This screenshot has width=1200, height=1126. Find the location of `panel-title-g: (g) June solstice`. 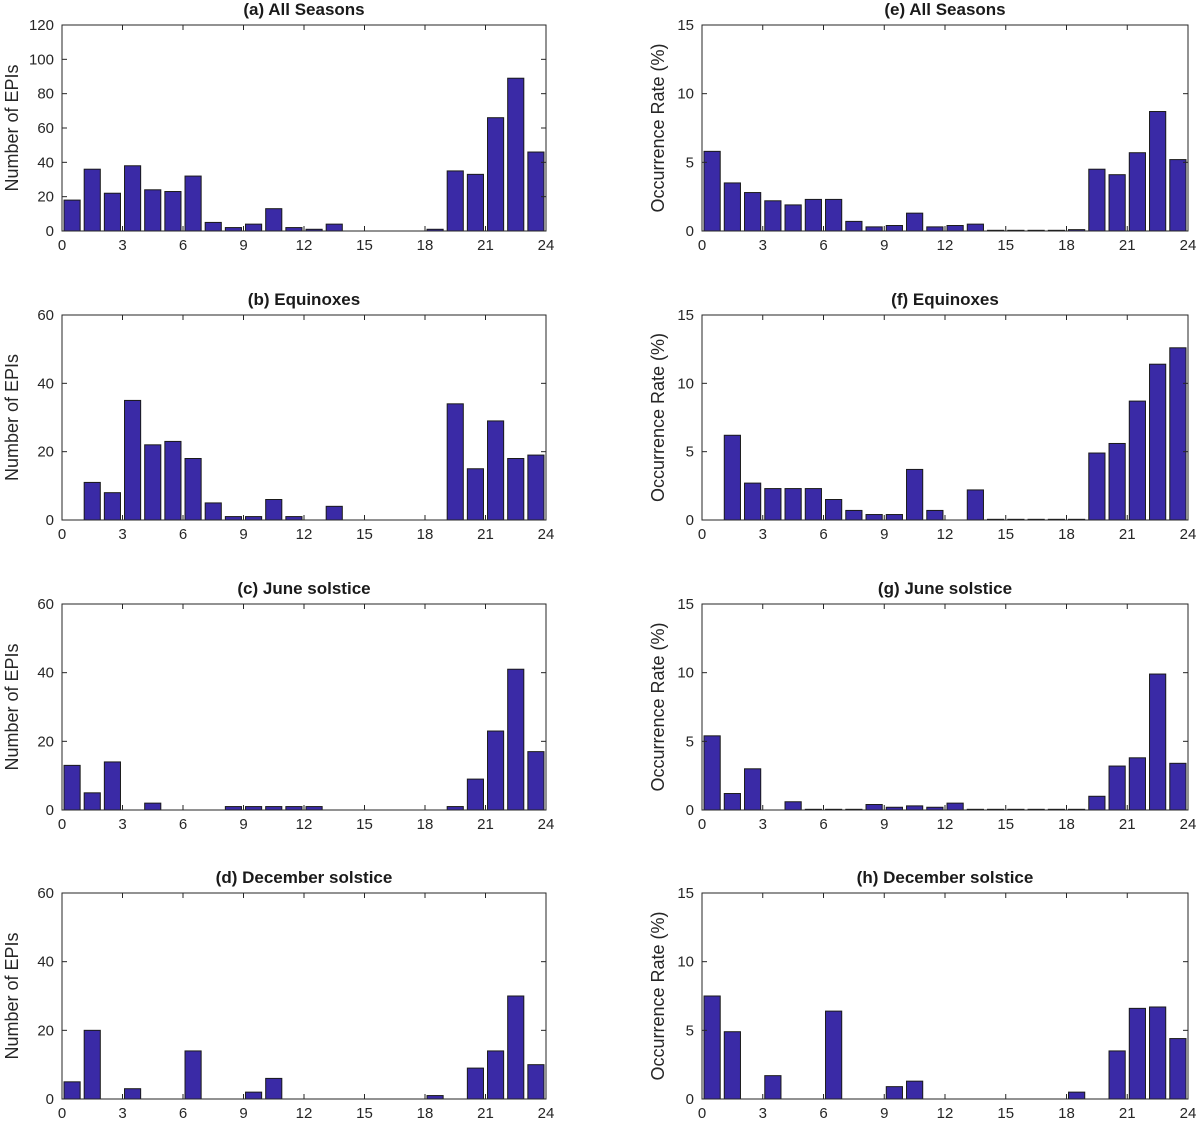

panel-title-g: (g) June solstice is located at coordinates (945, 588).